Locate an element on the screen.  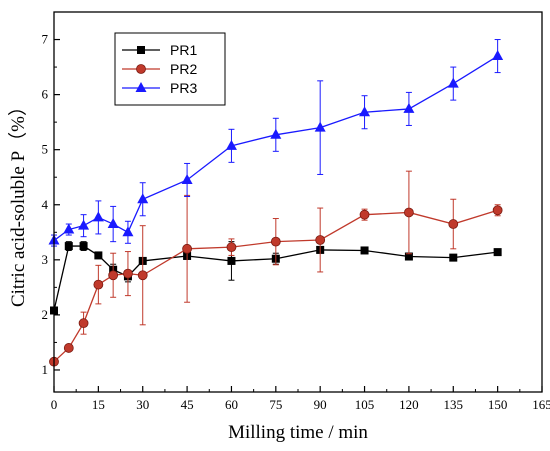
x-tick-label: 15 is located at coordinates (98, 404).